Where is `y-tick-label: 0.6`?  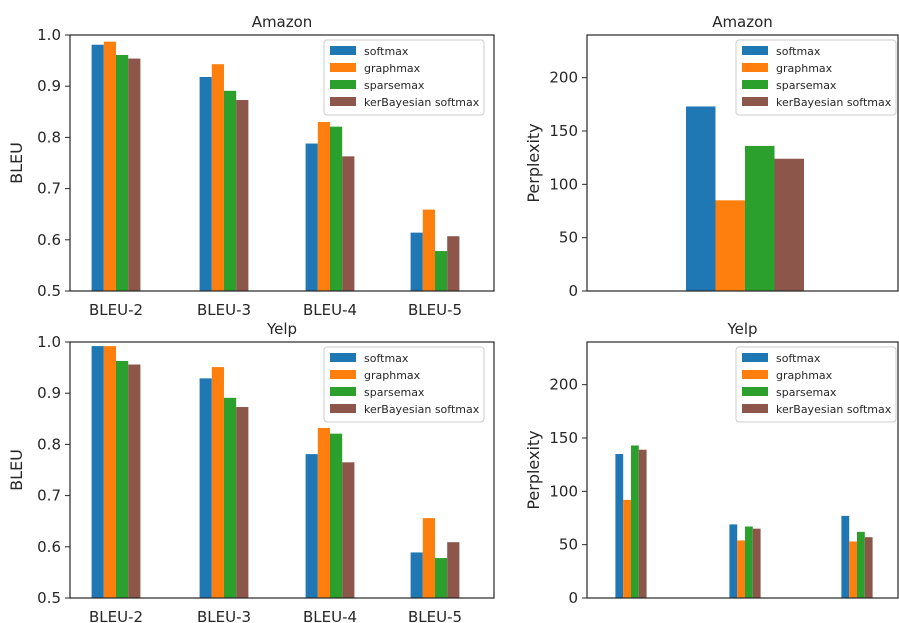 y-tick-label: 0.6 is located at coordinates (49, 547).